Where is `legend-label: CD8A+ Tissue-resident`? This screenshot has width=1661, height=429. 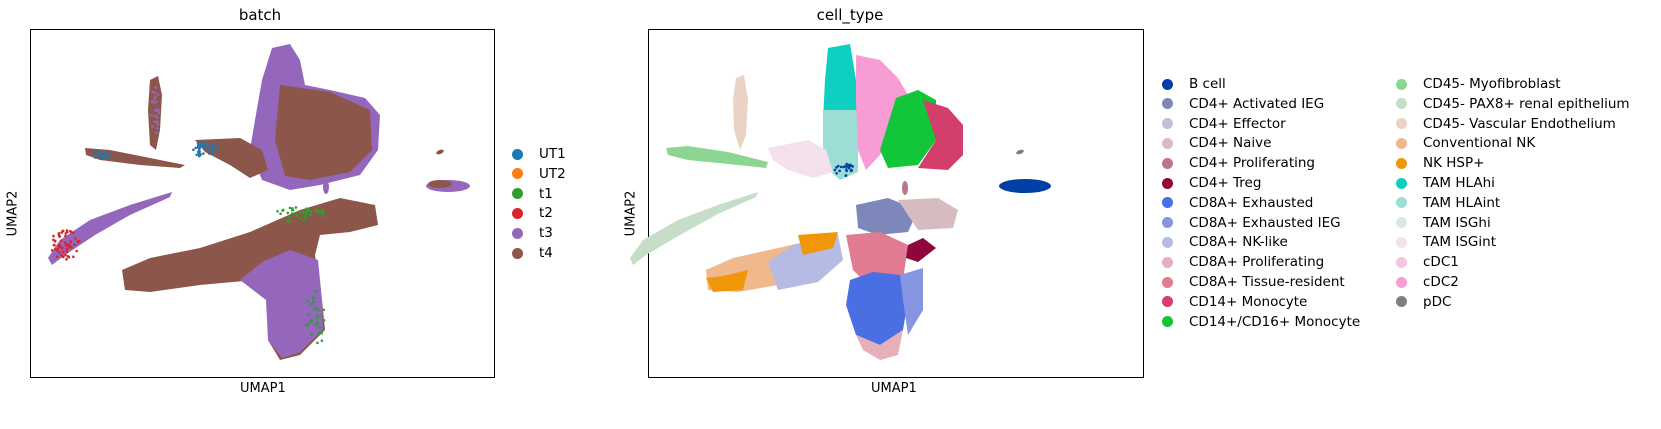
legend-label: CD8A+ Tissue-resident is located at coordinates (1267, 282).